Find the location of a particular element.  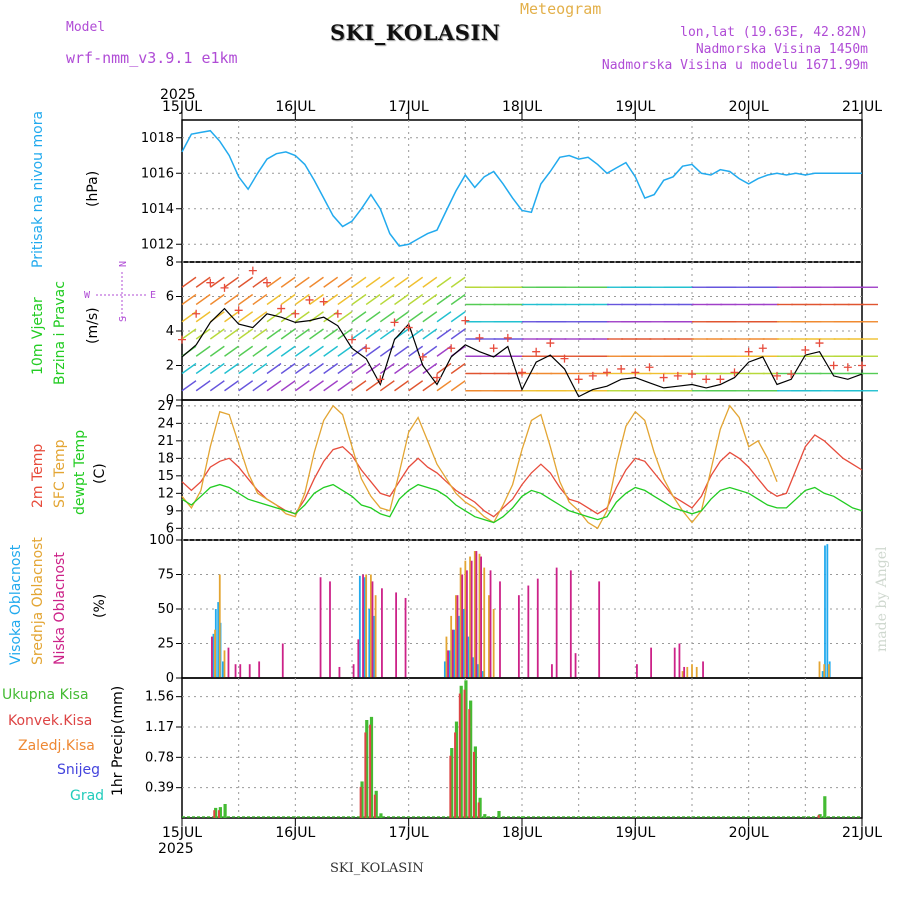

date-label-bottom: 18JUL is located at coordinates (522, 833).